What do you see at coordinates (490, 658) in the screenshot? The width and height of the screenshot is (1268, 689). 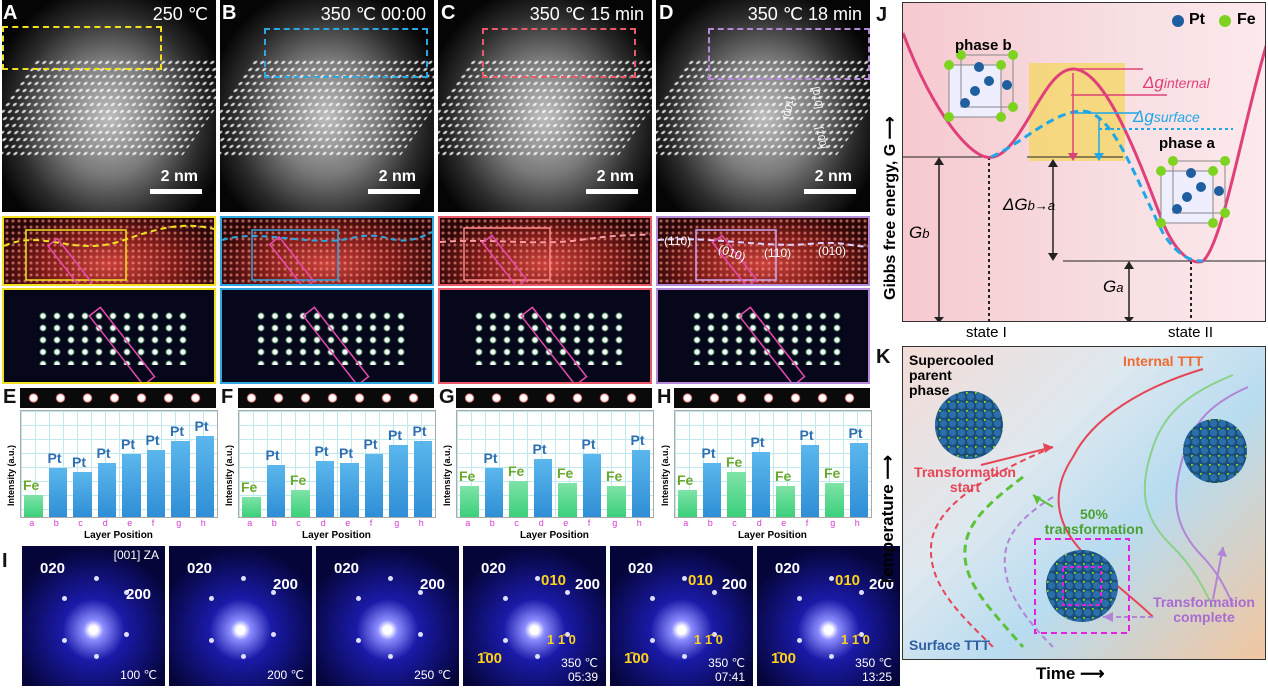 I see `label-1bar-00: 1̄00` at bounding box center [490, 658].